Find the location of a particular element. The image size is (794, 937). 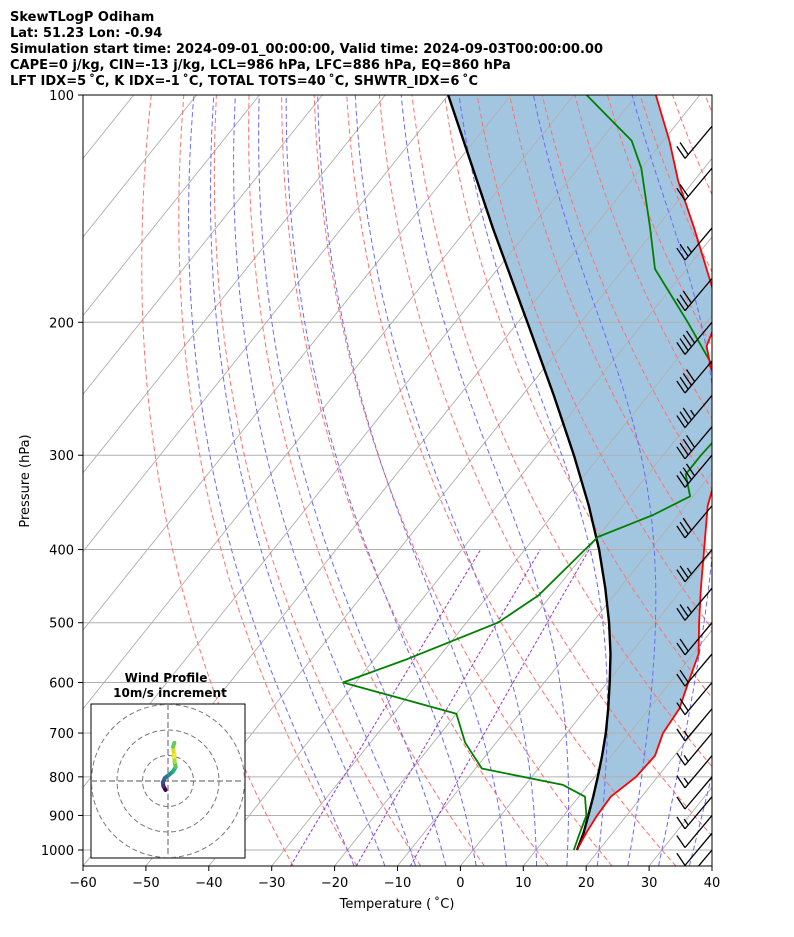

y-axis-label: Pressure (hPa) is located at coordinates (25, 480).